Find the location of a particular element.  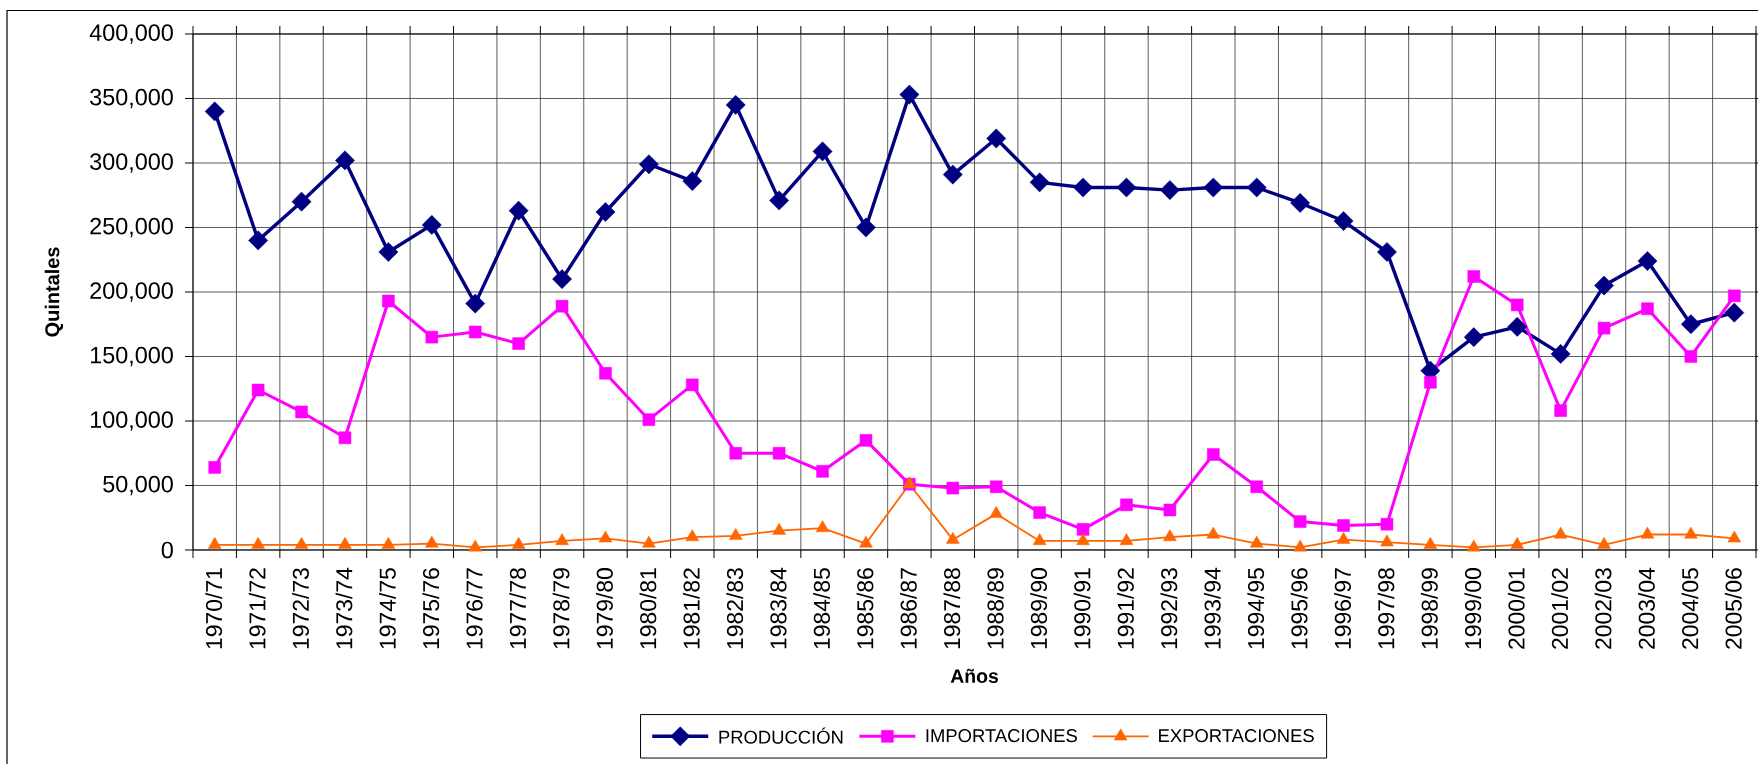

y-tick-label: 50,000 is located at coordinates (138, 485).